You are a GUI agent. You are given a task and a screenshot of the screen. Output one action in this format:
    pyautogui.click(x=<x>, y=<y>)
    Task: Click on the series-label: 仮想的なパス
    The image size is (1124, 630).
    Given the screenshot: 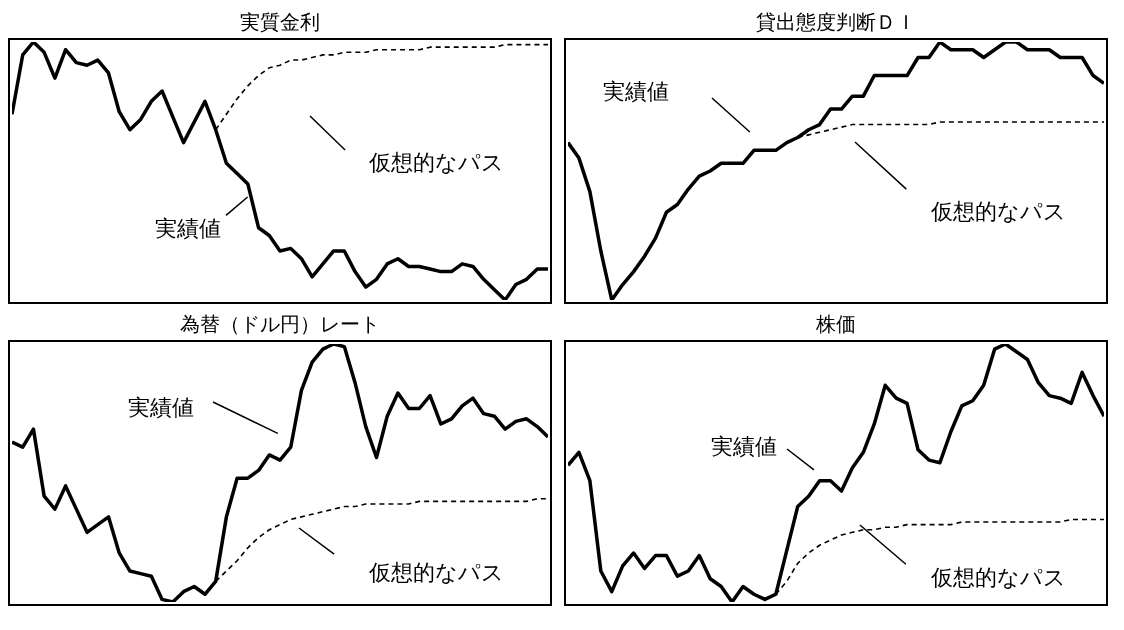 What is the action you would take?
    pyautogui.click(x=998, y=577)
    